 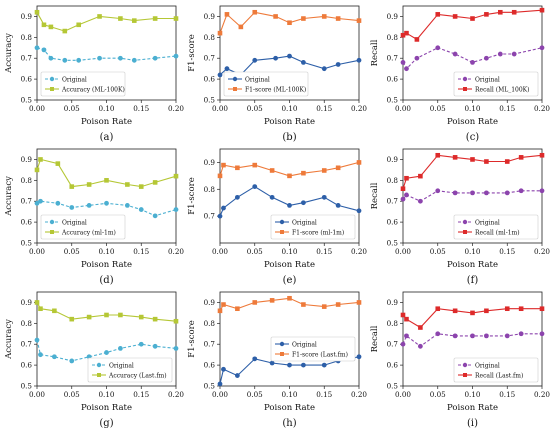 I want to click on legend: Original Recall (ml-1m), so click(x=496, y=227).